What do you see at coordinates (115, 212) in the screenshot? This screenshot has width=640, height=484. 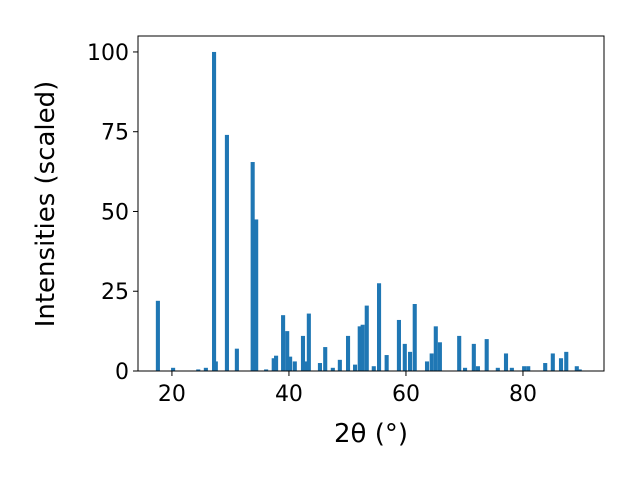 I see `y-tick-label: 50` at bounding box center [115, 212].